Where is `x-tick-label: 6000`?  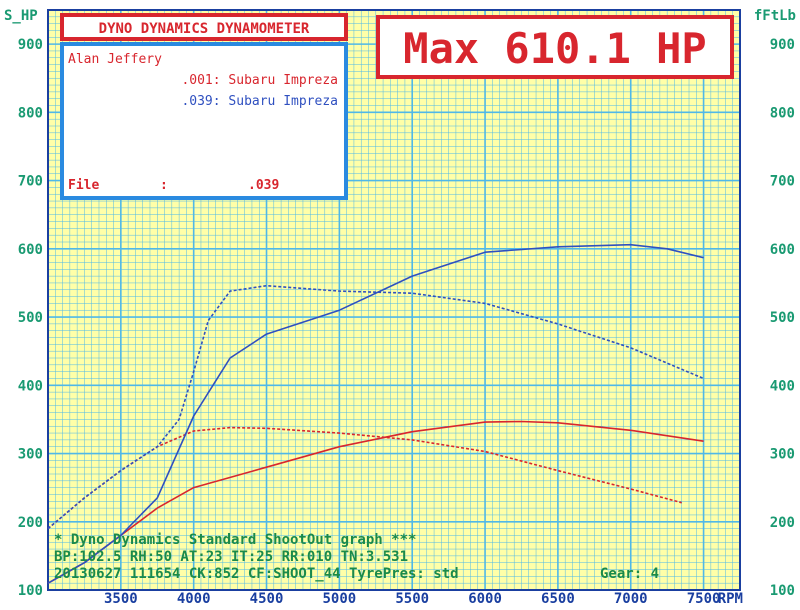 x-tick-label: 6000 is located at coordinates (485, 599).